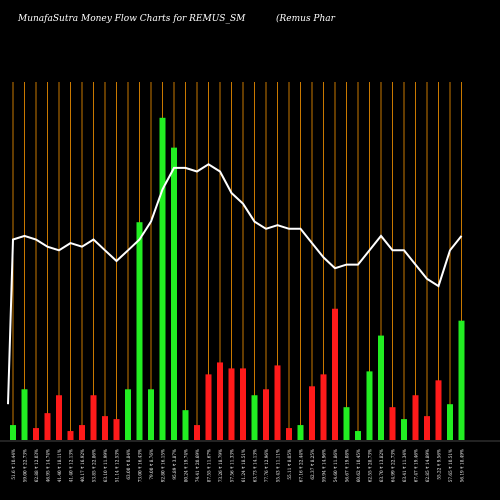 The width and height of the screenshot is (500, 500). Describe the element at coordinates (381, 465) in the screenshot. I see `x-tick-label: 63.70 ₹ 13.82%` at that location.